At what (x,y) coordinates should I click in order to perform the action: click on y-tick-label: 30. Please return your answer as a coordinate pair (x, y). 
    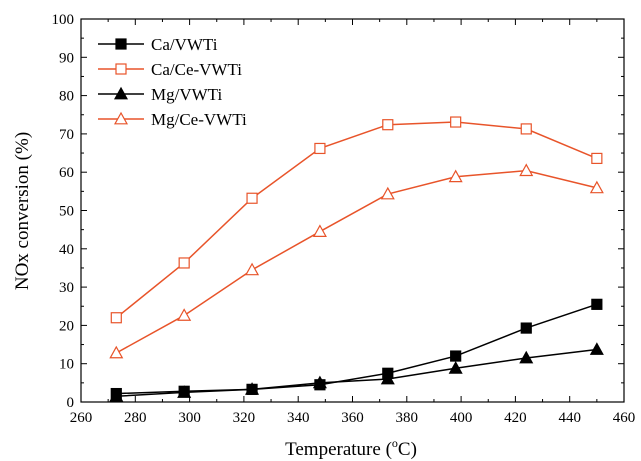
    Looking at the image, I should click on (66, 288).